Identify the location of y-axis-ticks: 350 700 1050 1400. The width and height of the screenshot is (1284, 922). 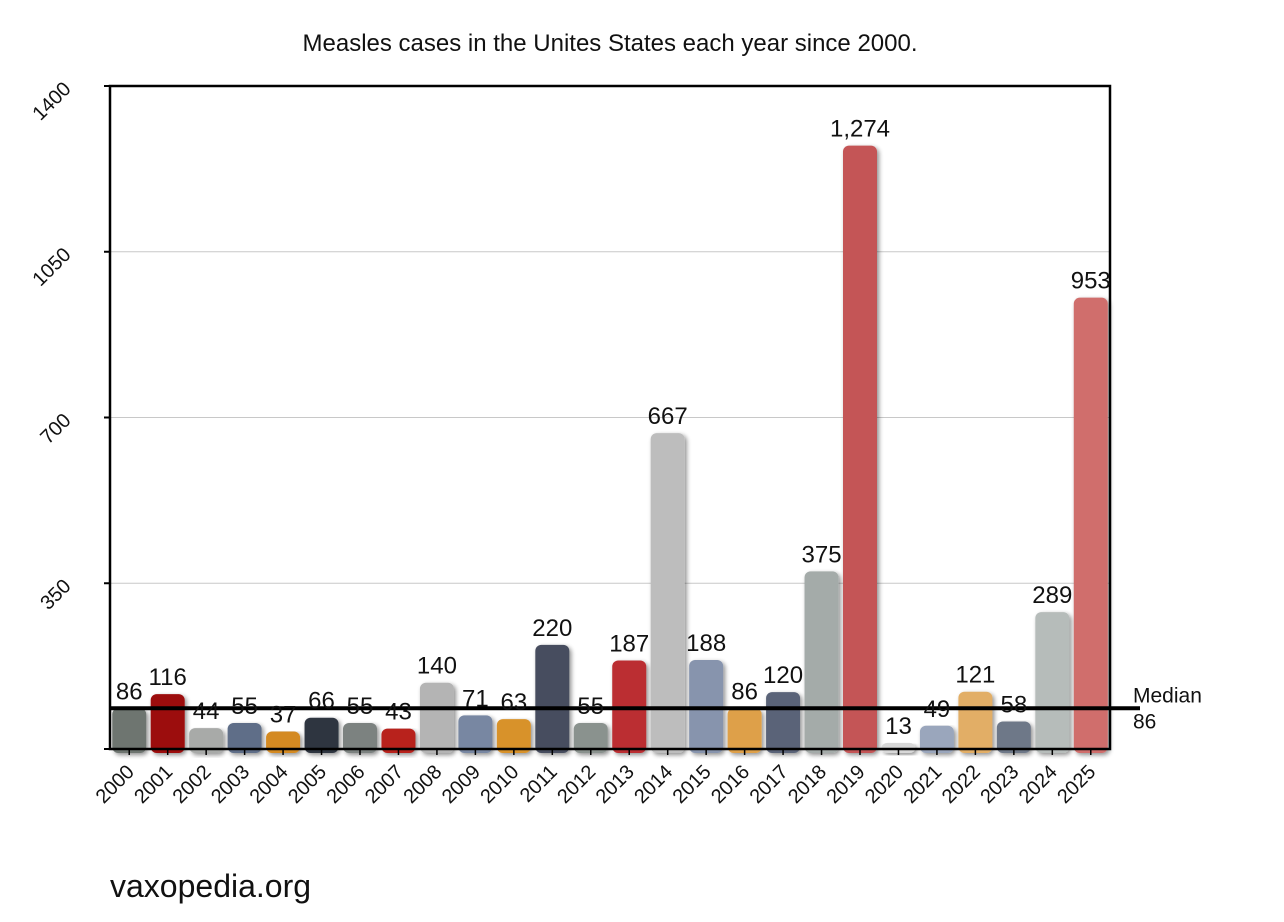
(69, 414).